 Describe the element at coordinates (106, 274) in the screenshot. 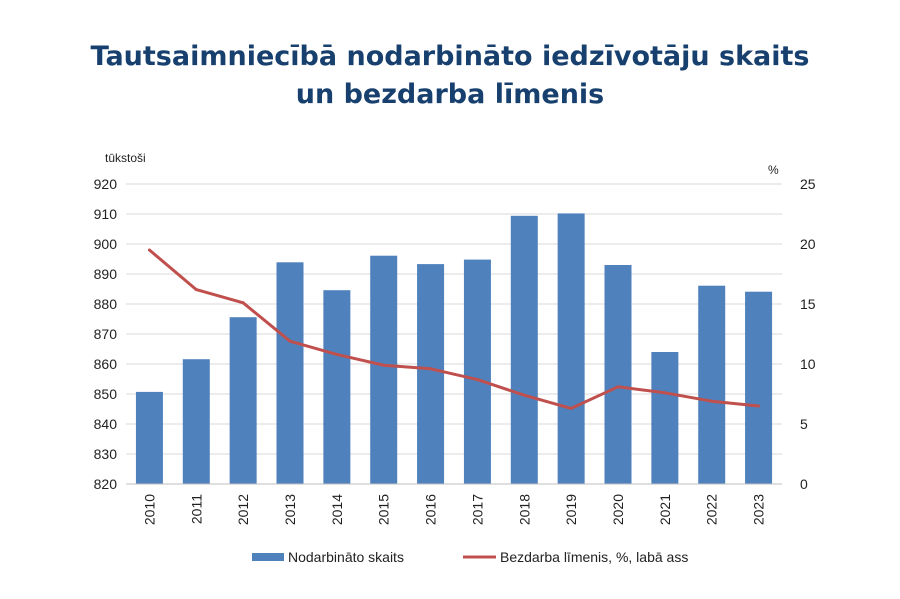

I see `left-tick-label: 890` at that location.